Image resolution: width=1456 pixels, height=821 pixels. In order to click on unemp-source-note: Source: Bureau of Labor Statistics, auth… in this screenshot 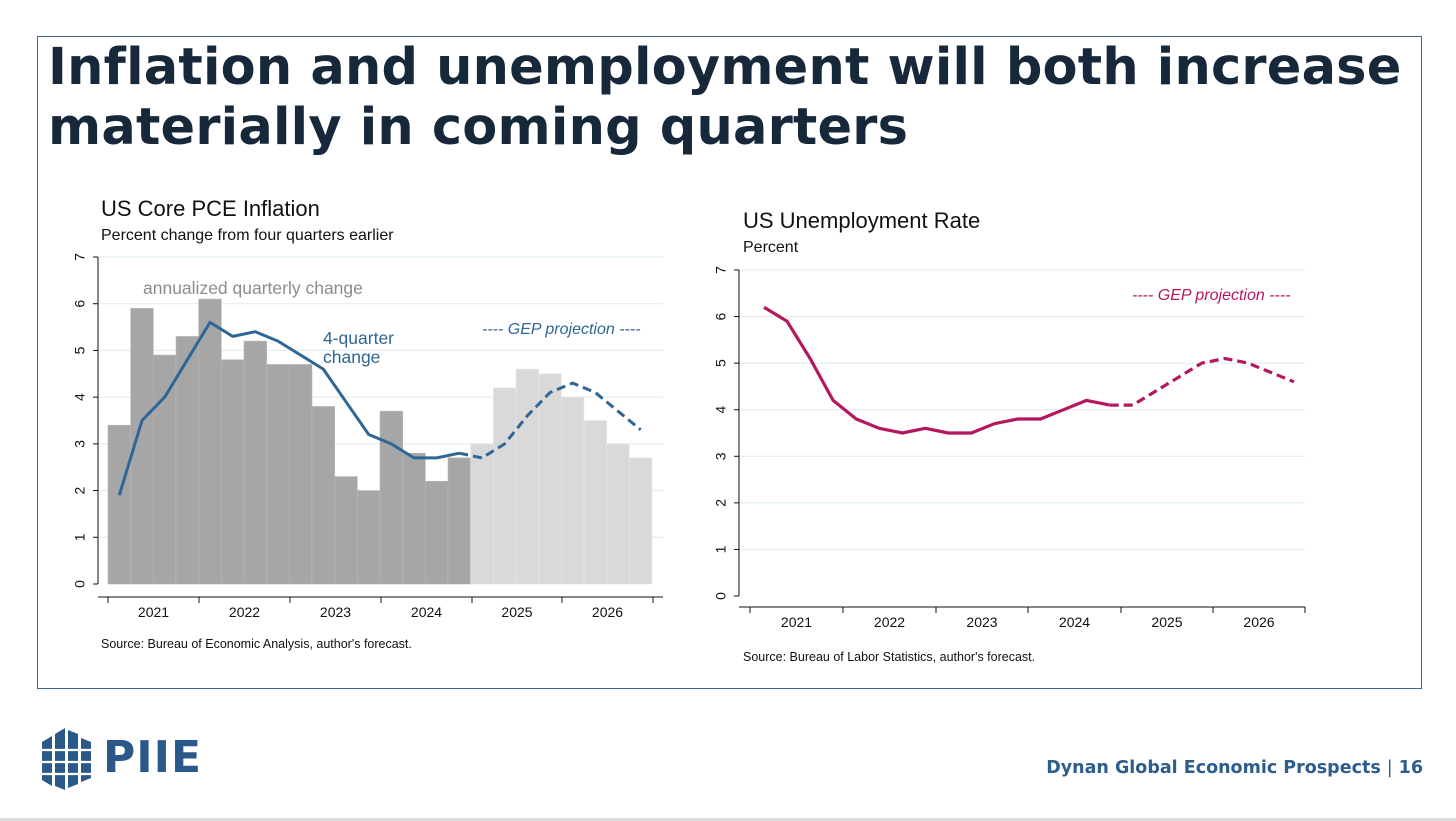, I will do `click(889, 657)`.